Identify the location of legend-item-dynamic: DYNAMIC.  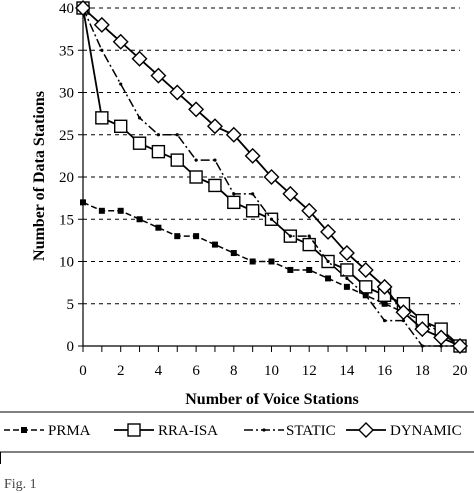
(404, 430).